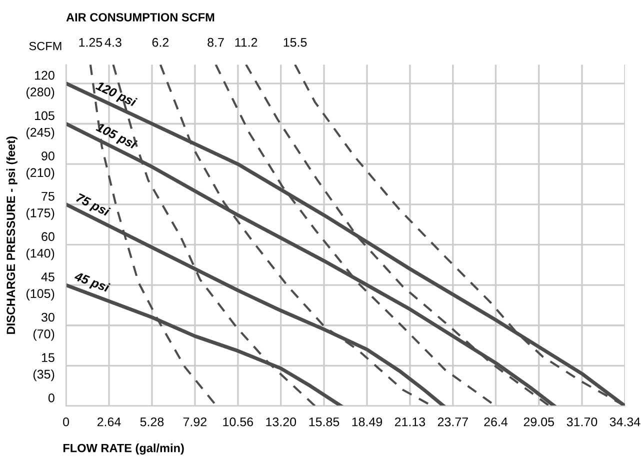 Image resolution: width=641 pixels, height=457 pixels. Describe the element at coordinates (92, 205) in the screenshot. I see `text: 75 psi` at that location.